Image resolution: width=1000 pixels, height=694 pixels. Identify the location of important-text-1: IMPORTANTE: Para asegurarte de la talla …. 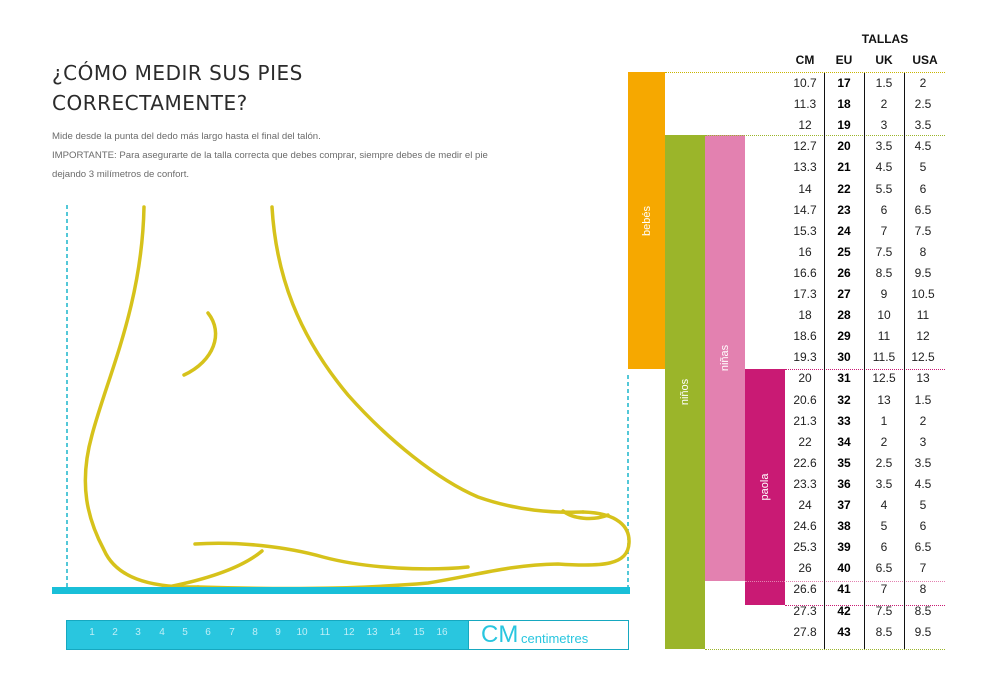
(270, 155).